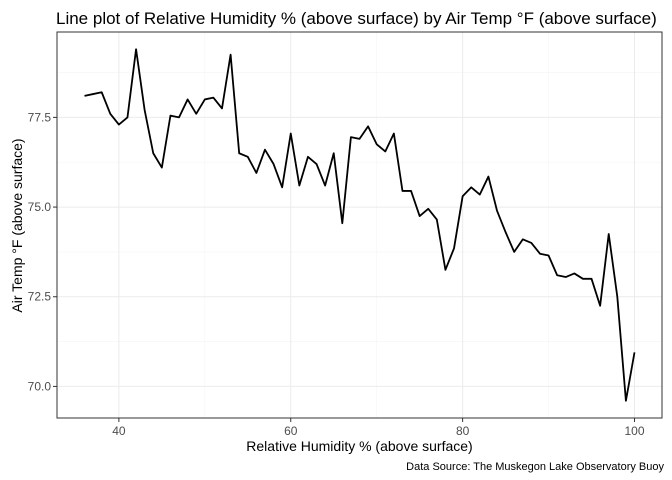  What do you see at coordinates (359, 446) in the screenshot?
I see `x-axis-label: Relative Humidity % (above surface)` at bounding box center [359, 446].